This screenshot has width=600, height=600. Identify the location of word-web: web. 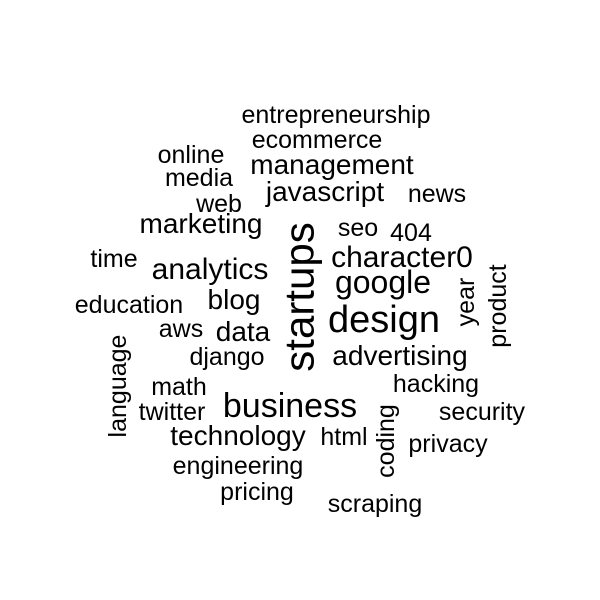
(218, 204).